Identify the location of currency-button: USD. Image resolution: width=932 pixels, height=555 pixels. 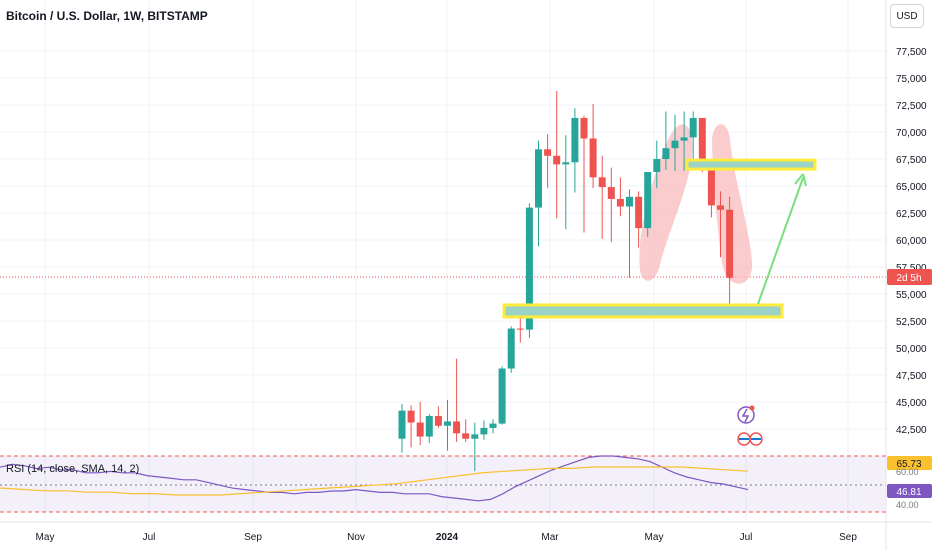
(907, 16).